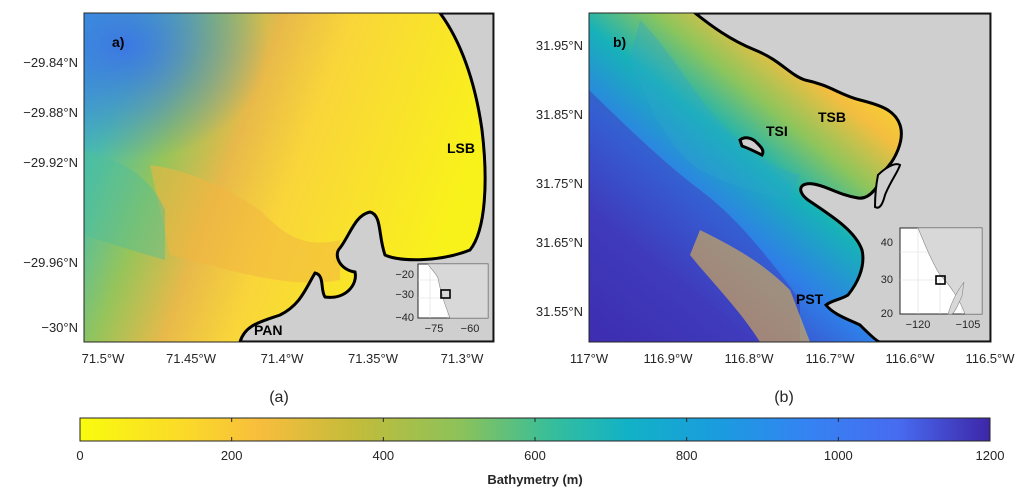  Describe the element at coordinates (404, 295) in the screenshot. I see `svg-text: −30` at that location.